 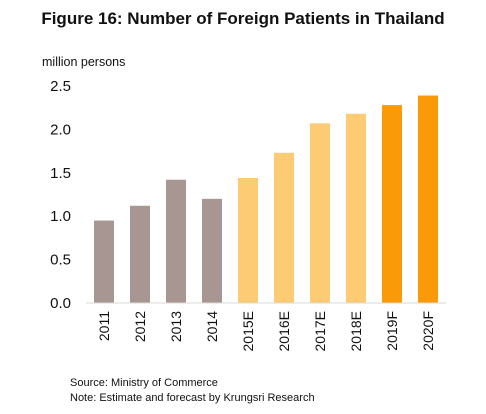 What do you see at coordinates (392, 331) in the screenshot?
I see `x-tick-label: 2019F` at bounding box center [392, 331].